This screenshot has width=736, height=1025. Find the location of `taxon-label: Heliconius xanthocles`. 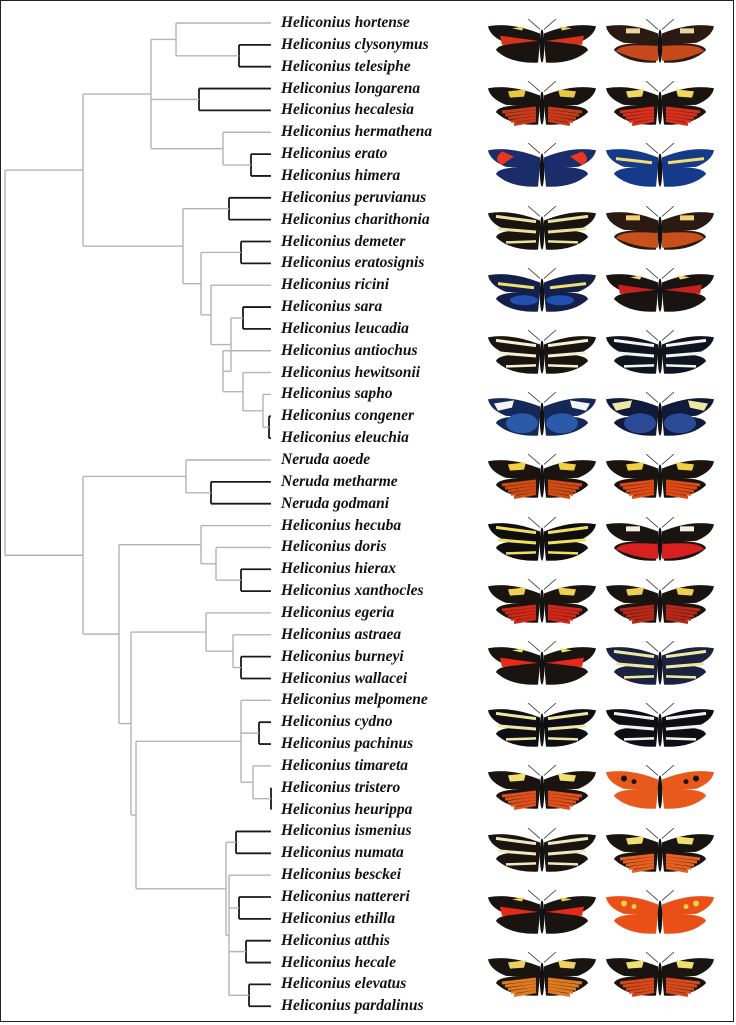

taxon-label: Heliconius xanthocles is located at coordinates (352, 591).